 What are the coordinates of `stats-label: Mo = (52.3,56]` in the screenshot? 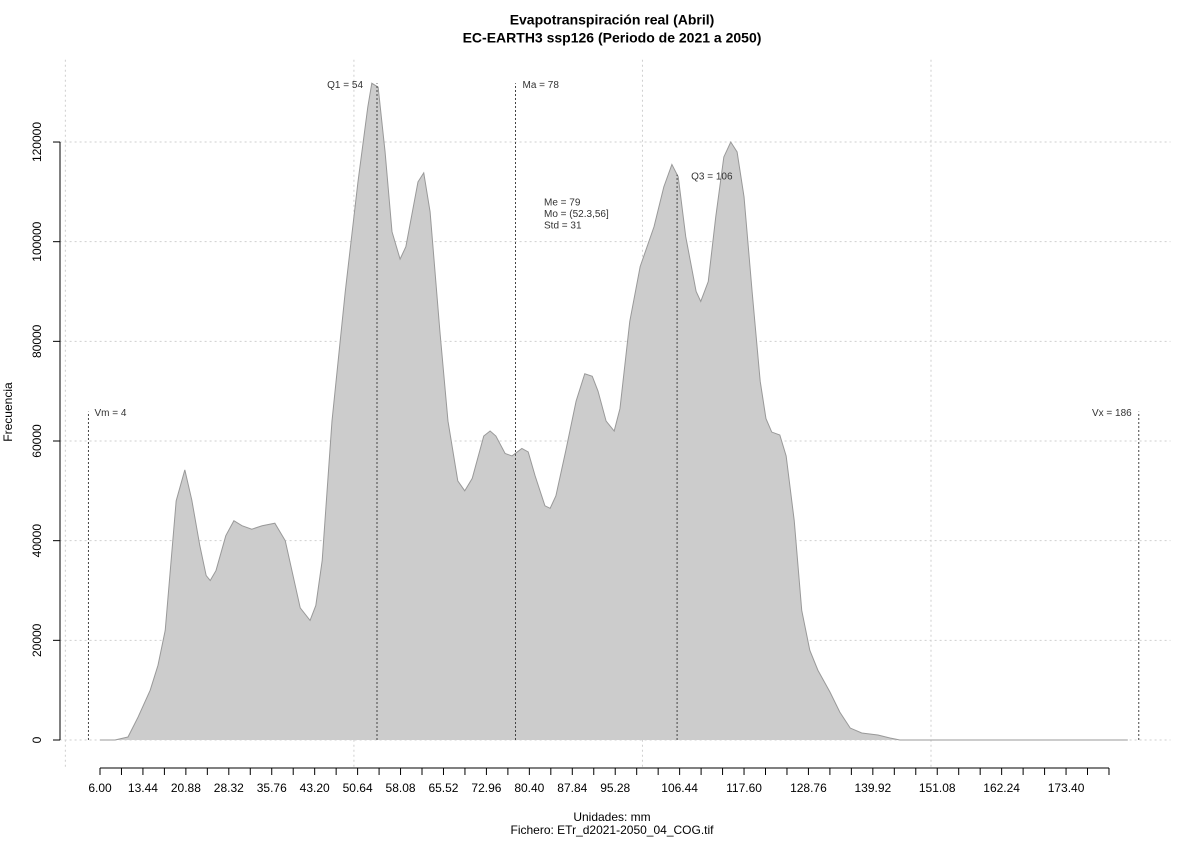 It's located at (576, 214).